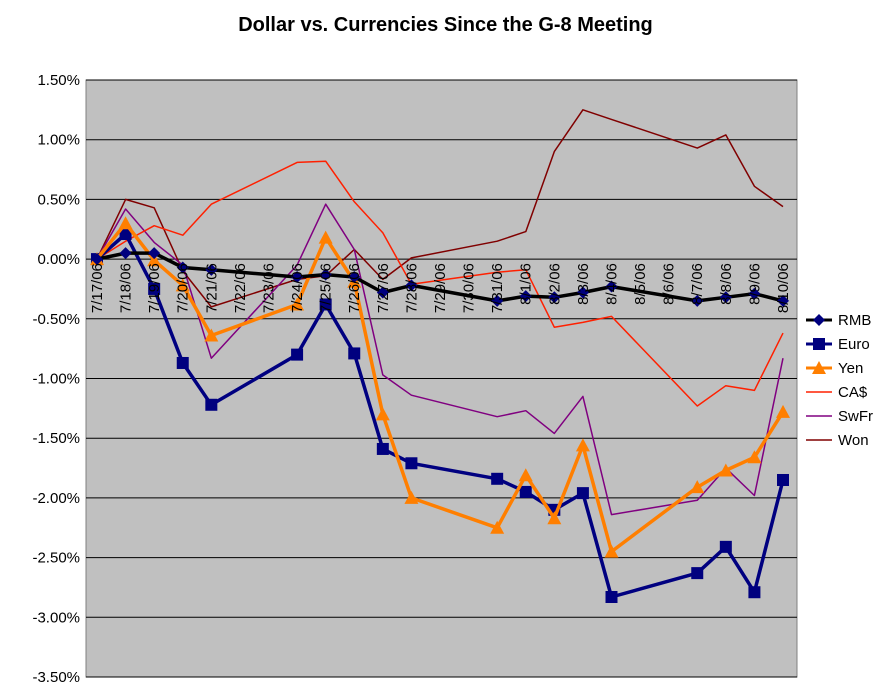 Image resolution: width=891 pixels, height=697 pixels. What do you see at coordinates (853, 440) in the screenshot?
I see `legend-label: Won` at bounding box center [853, 440].